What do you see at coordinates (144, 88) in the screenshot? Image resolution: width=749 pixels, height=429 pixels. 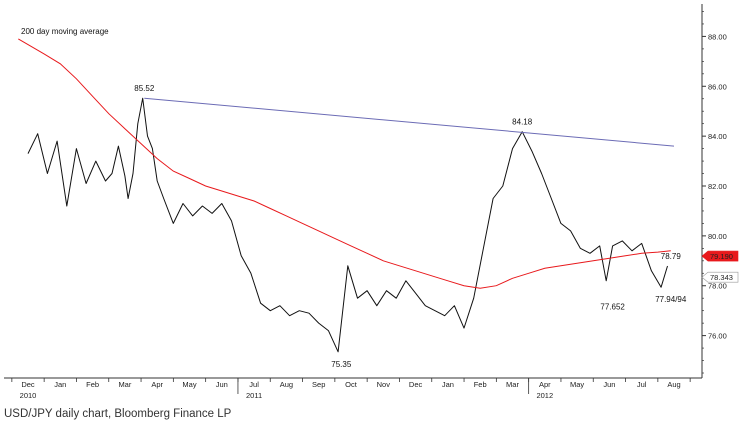 I see `annotation-label: 85.52` at bounding box center [144, 88].